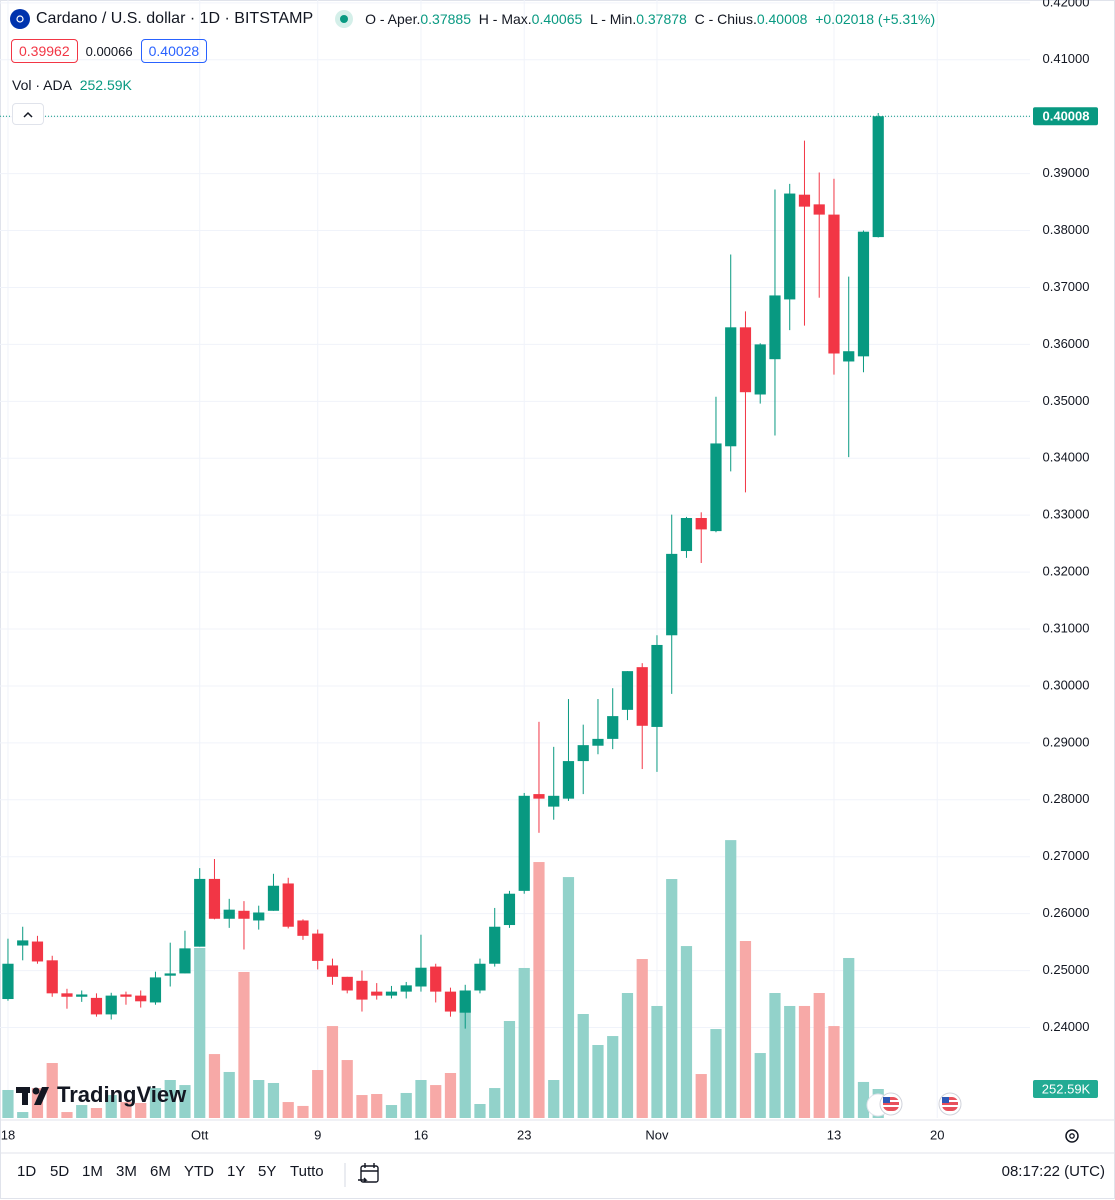 The image size is (1115, 1200). I want to click on timeframe-button: 6M, so click(160, 1171).